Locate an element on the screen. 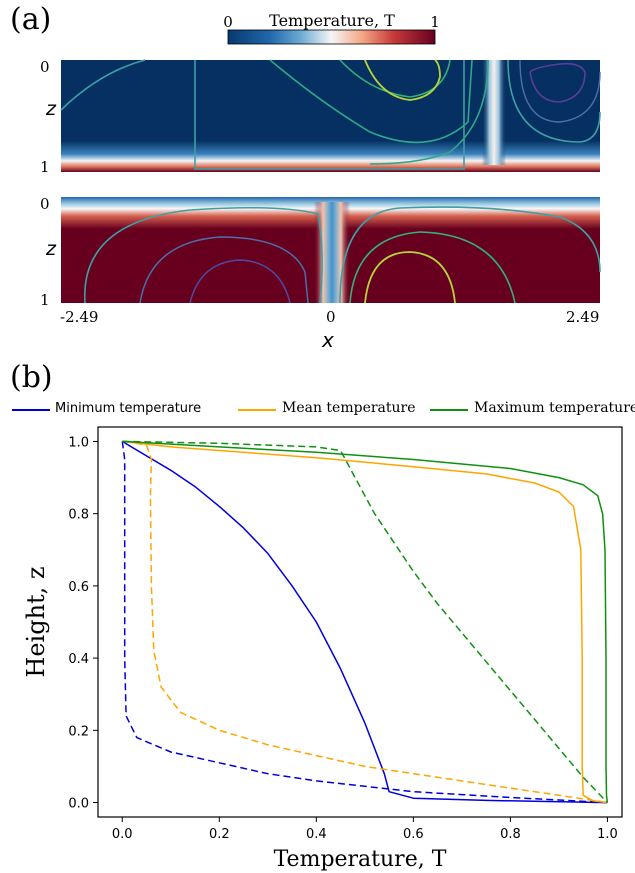  x-tick-label: 0.4 is located at coordinates (316, 834).